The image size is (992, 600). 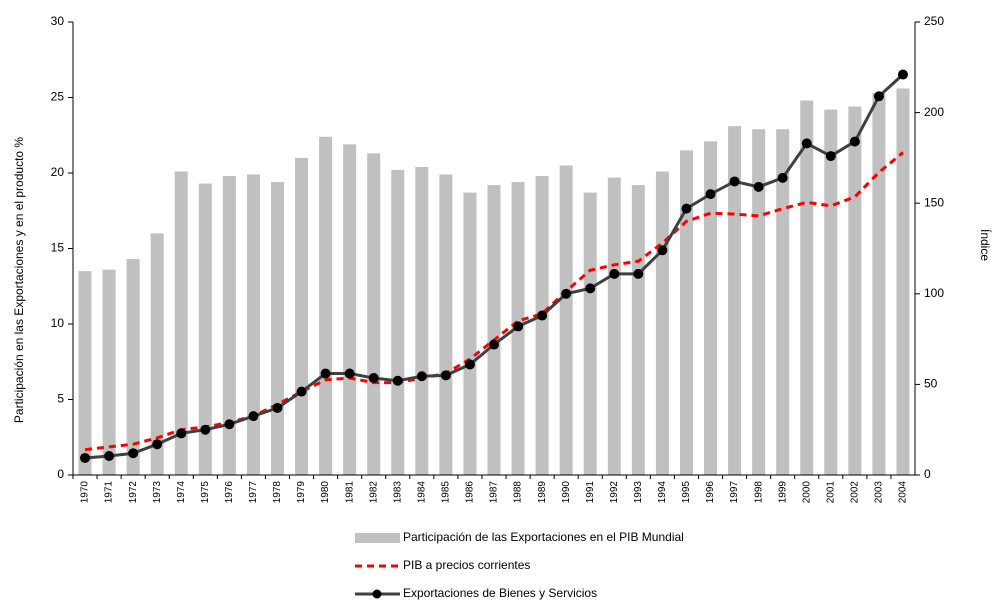 What do you see at coordinates (934, 293) in the screenshot?
I see `y2-tick-label: 100` at bounding box center [934, 293].